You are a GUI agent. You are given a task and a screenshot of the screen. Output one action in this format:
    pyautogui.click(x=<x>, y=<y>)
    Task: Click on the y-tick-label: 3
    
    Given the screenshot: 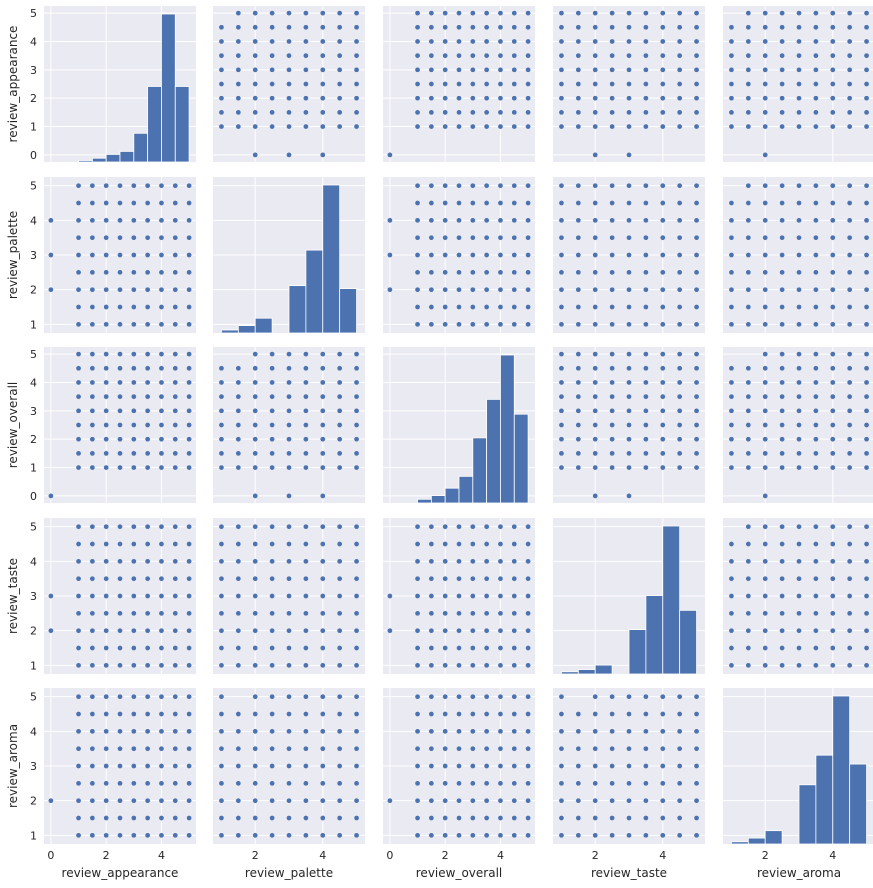 What is the action you would take?
    pyautogui.click(x=33, y=411)
    